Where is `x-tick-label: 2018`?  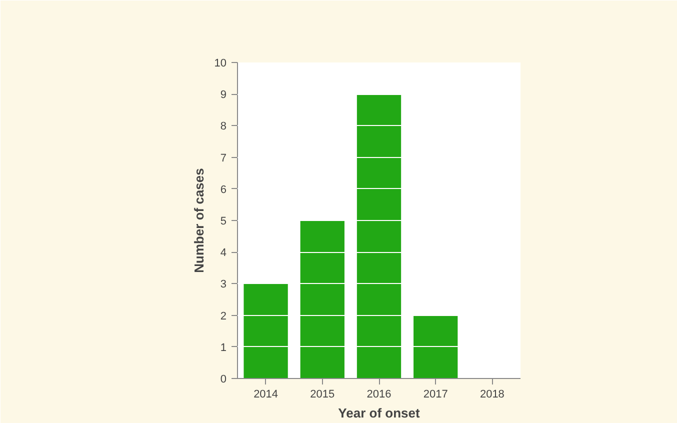
x-tick-label: 2018 is located at coordinates (492, 394).